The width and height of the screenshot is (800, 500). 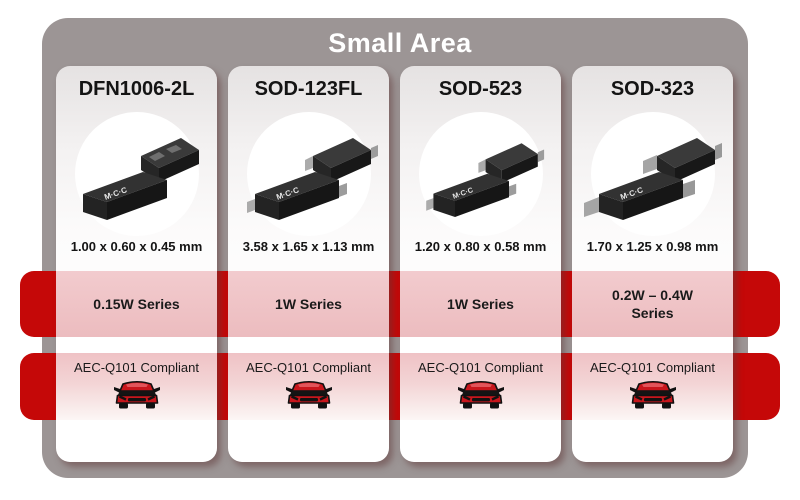 I want to click on sod-123fl-package-photo-icon, so click(x=309, y=176).